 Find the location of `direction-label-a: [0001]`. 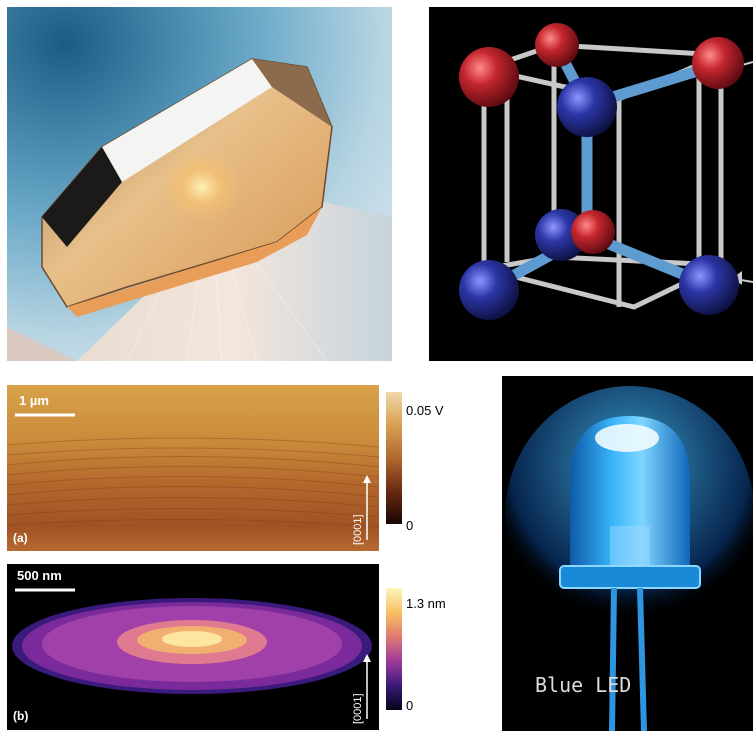

direction-label-a: [0001] is located at coordinates (358, 529).